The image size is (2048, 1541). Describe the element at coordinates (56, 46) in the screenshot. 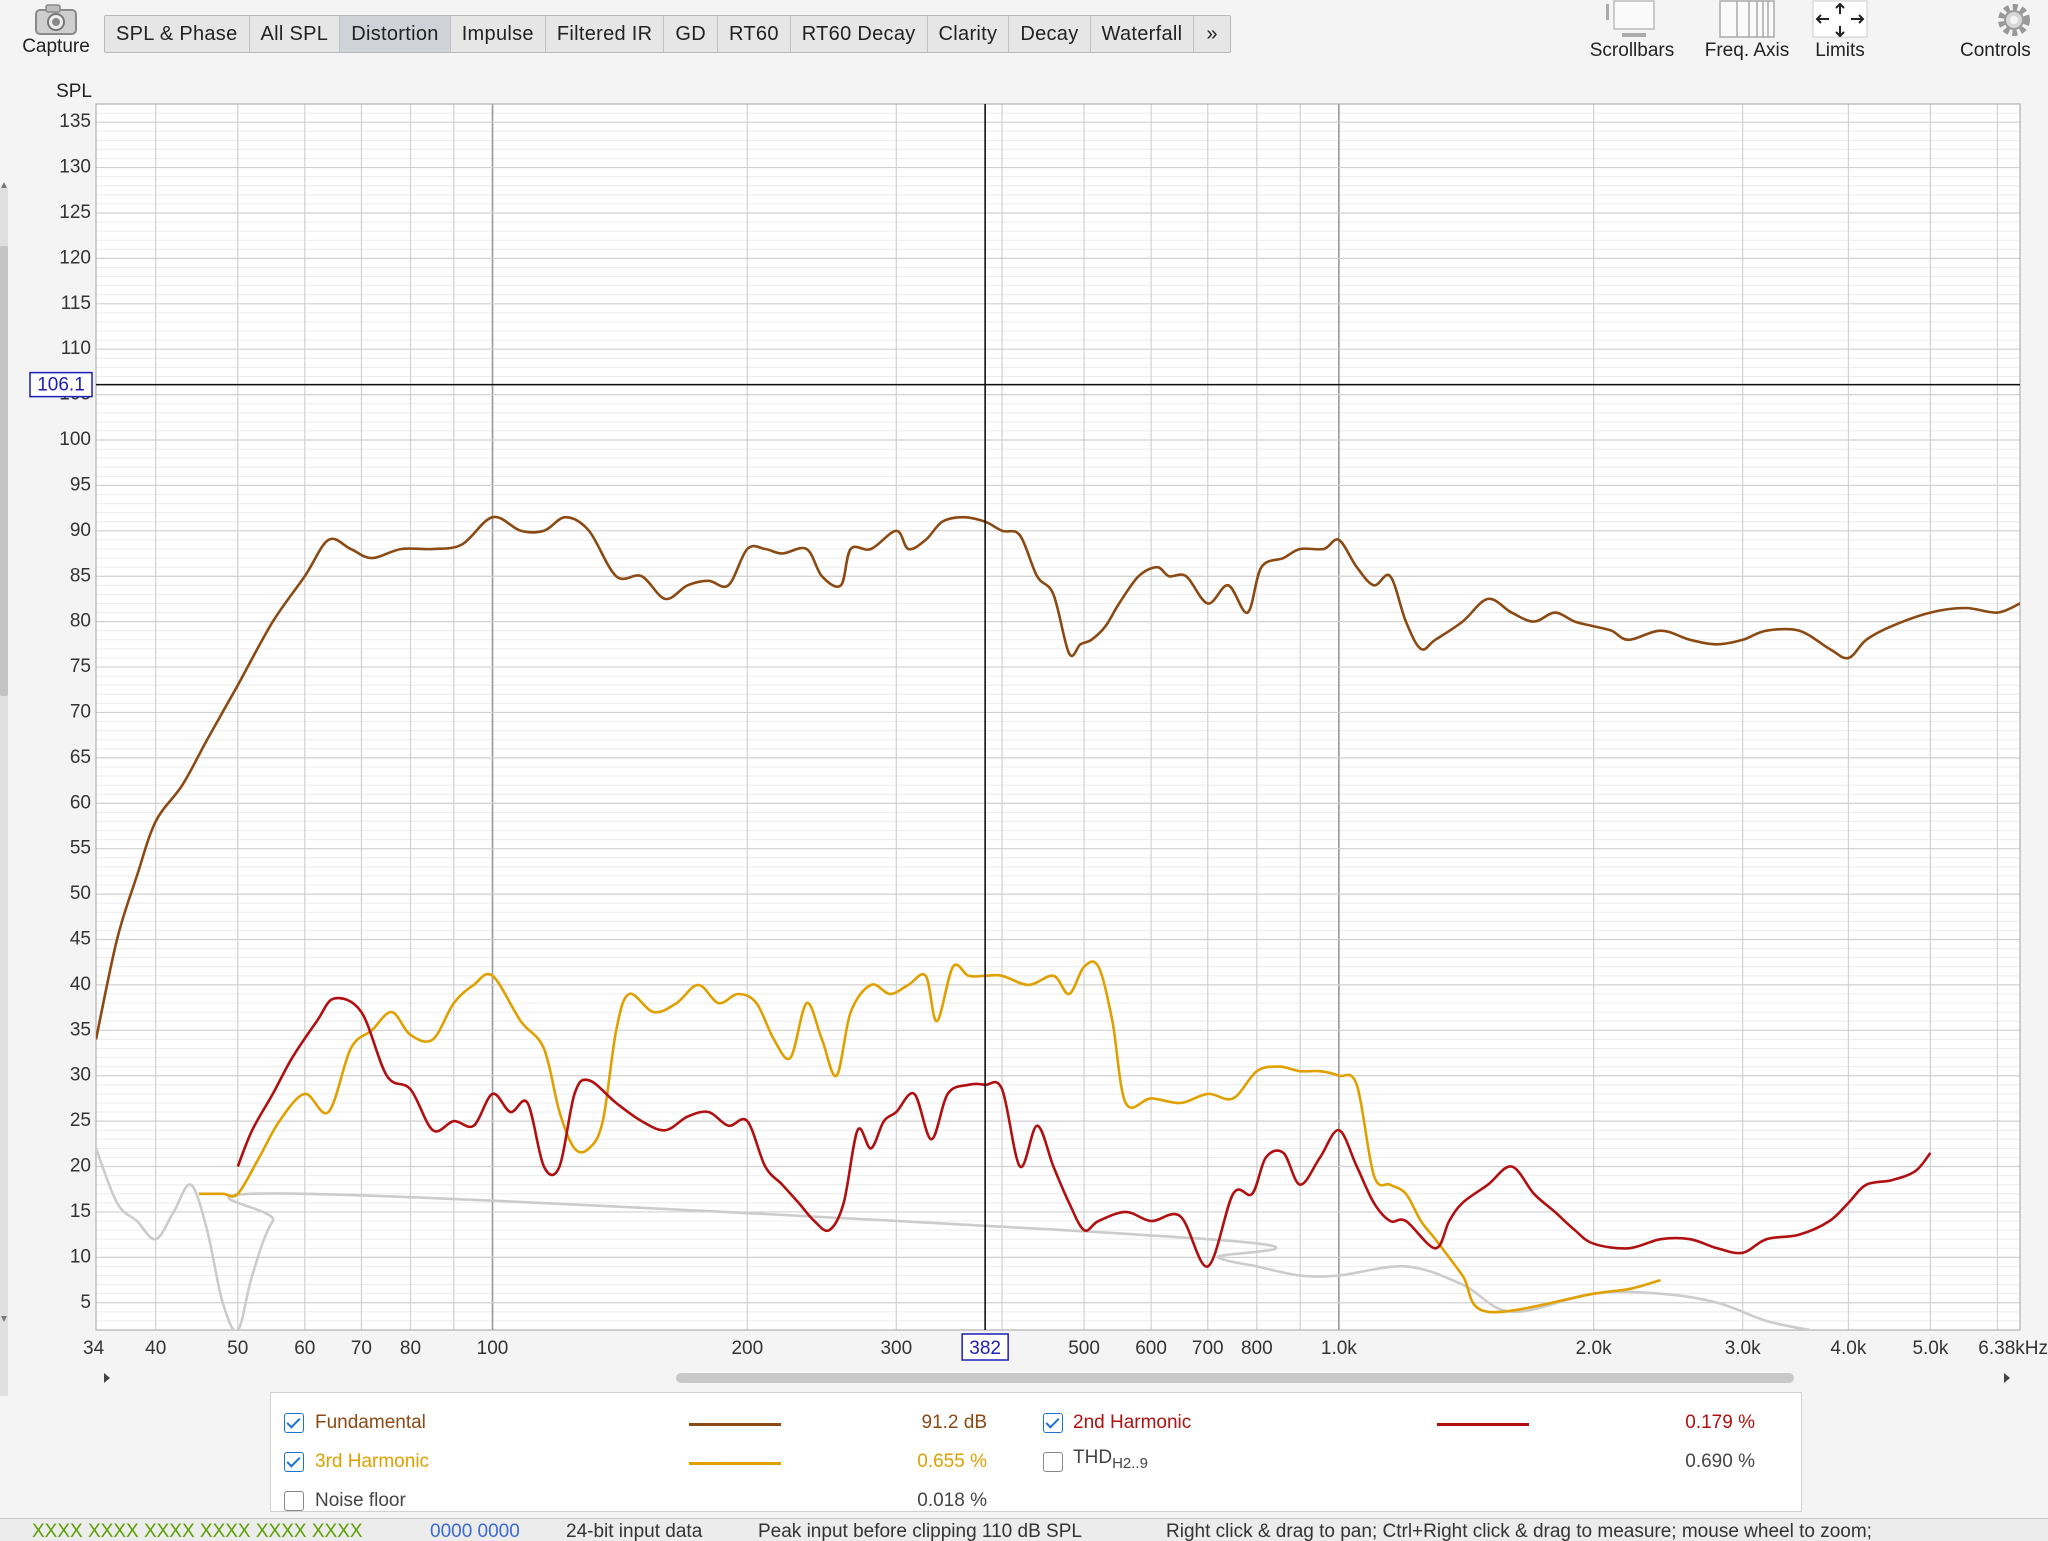

I see `capture-label: Capture` at that location.